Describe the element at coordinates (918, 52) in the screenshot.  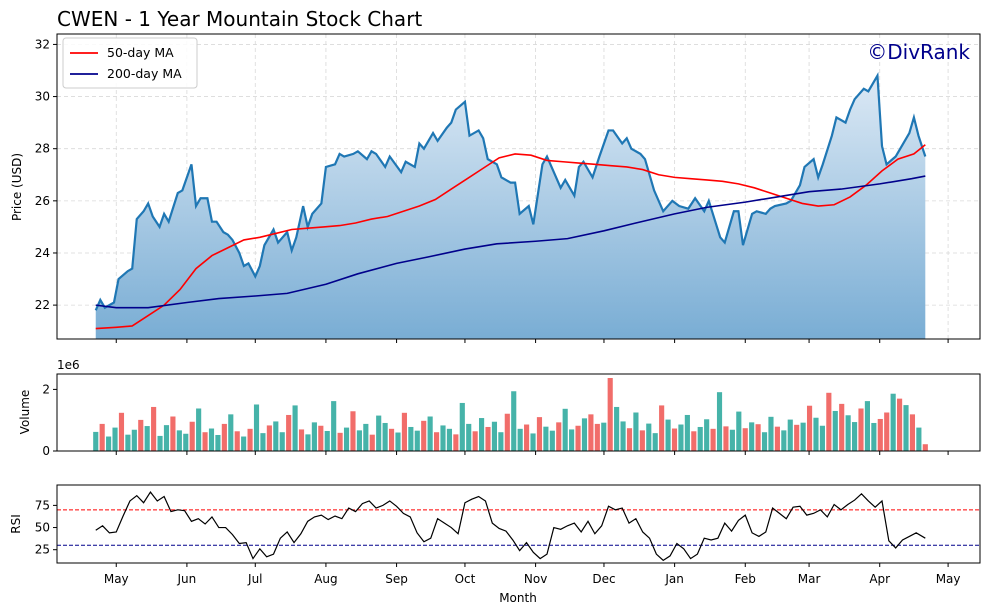
I see `watermark: ©DivRank` at that location.